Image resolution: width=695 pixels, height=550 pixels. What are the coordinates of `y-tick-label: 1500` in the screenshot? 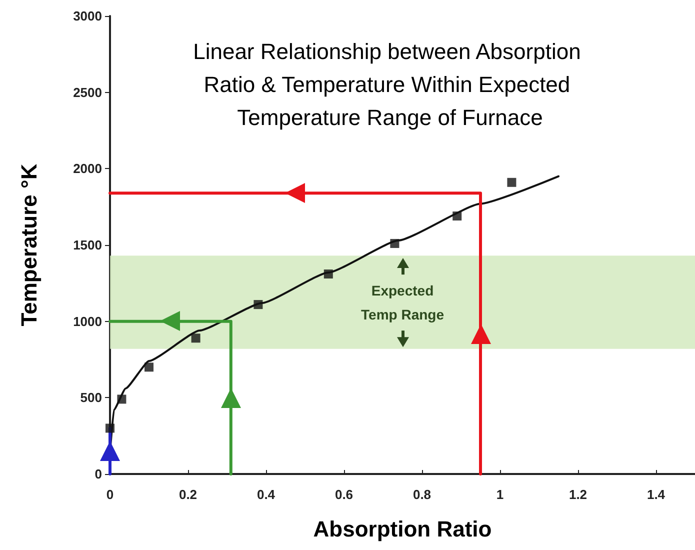 It's located at (87, 245).